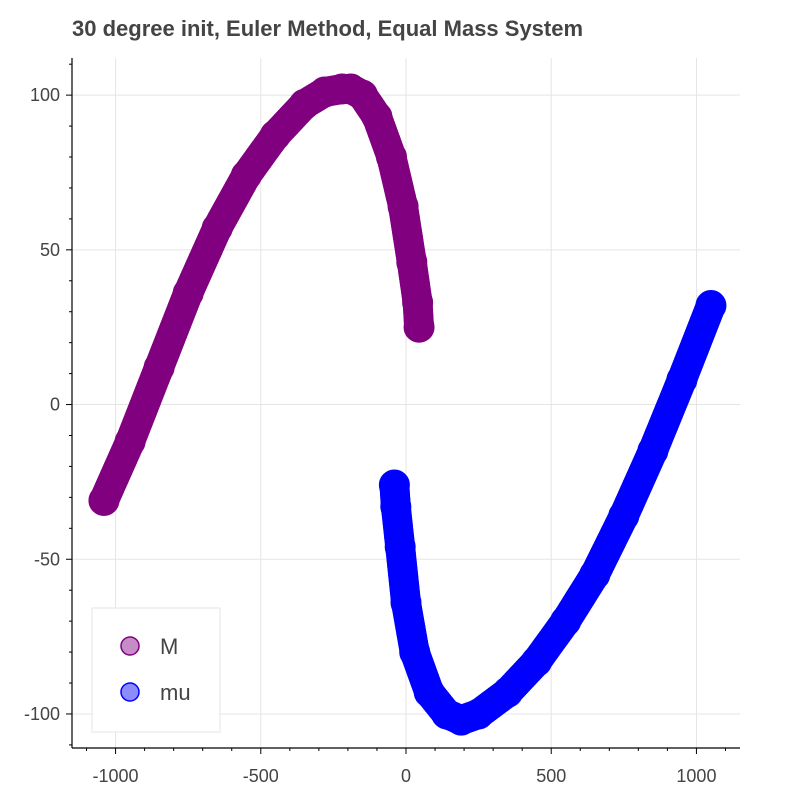 This screenshot has width=800, height=800. What do you see at coordinates (130, 692) in the screenshot?
I see `legend-marker-mu` at bounding box center [130, 692].